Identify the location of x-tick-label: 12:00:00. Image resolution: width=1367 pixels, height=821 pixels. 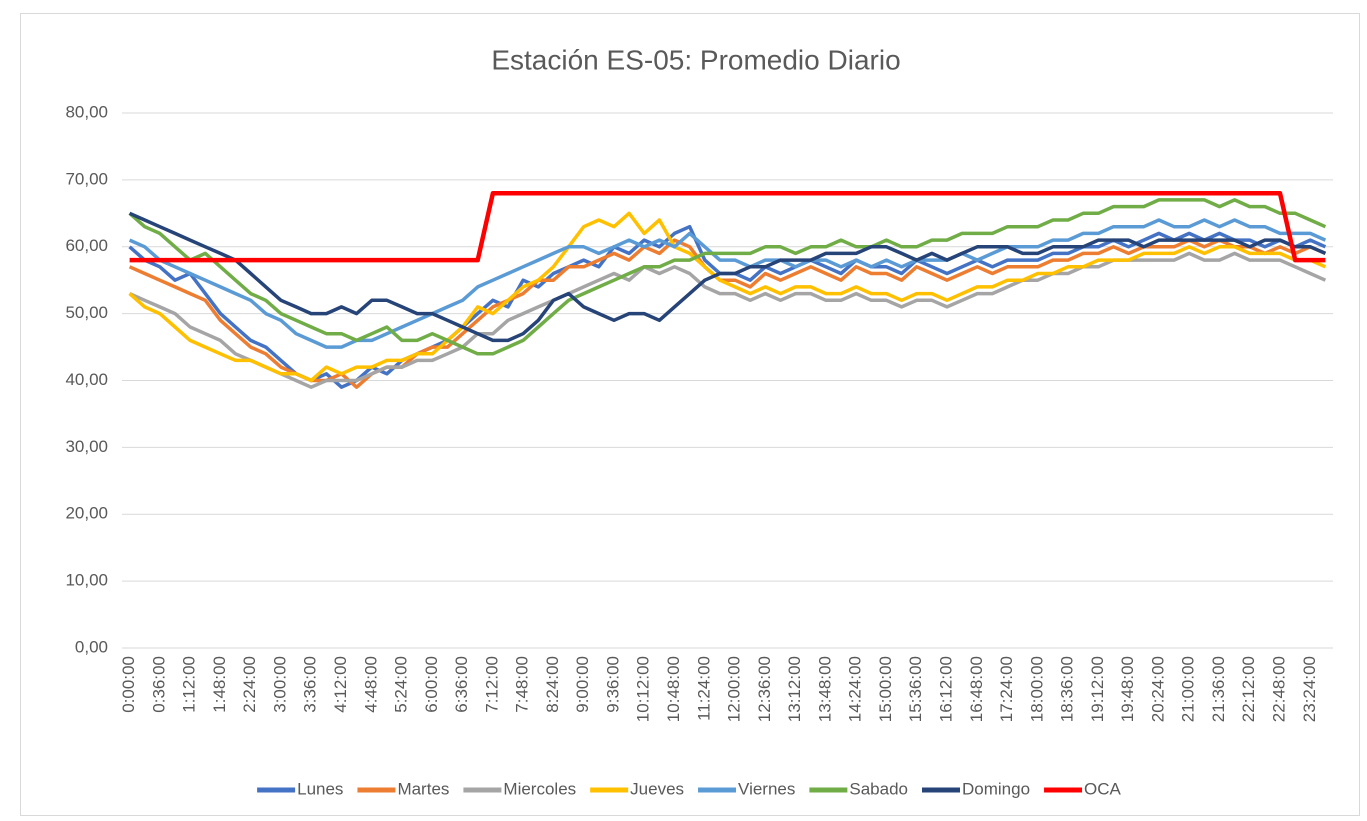
(734, 689).